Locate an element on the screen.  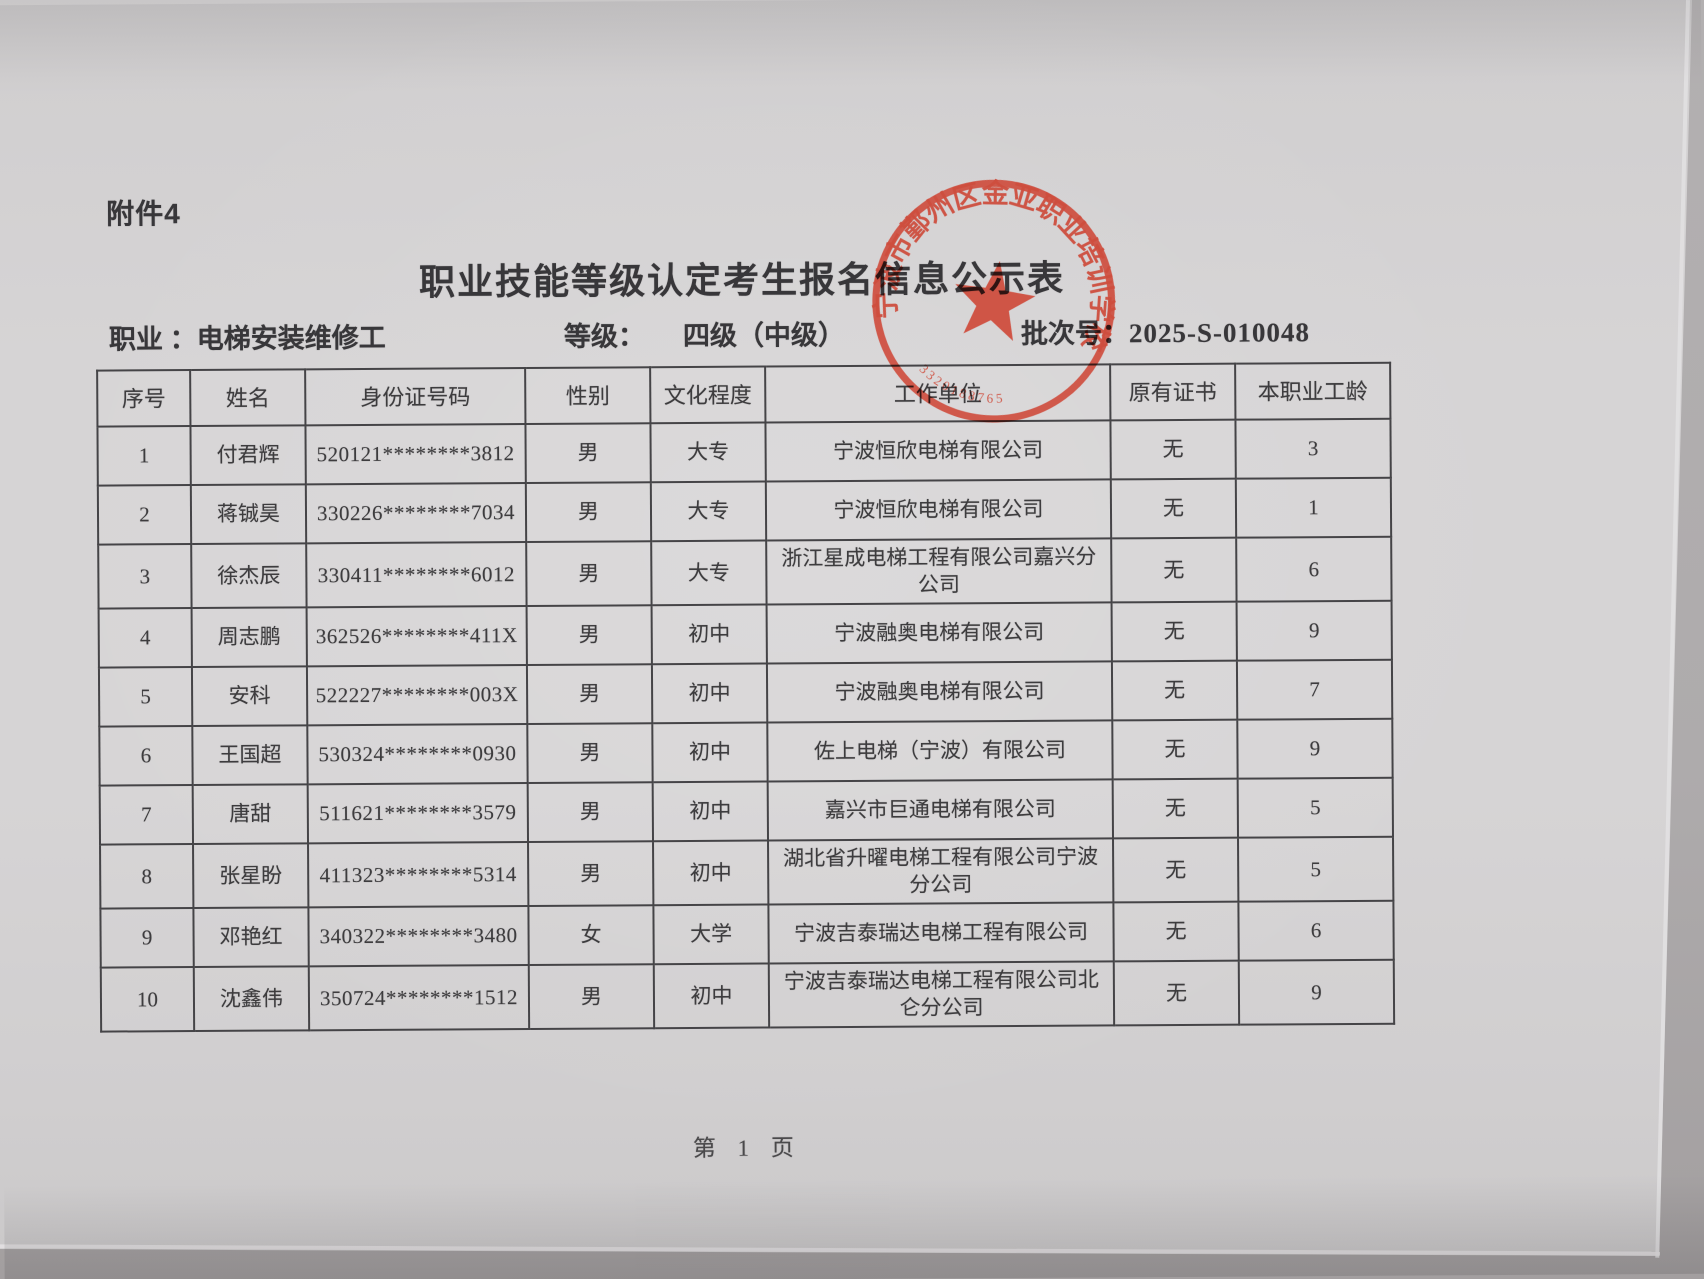
table-cell: 5 is located at coordinates (1315, 869).